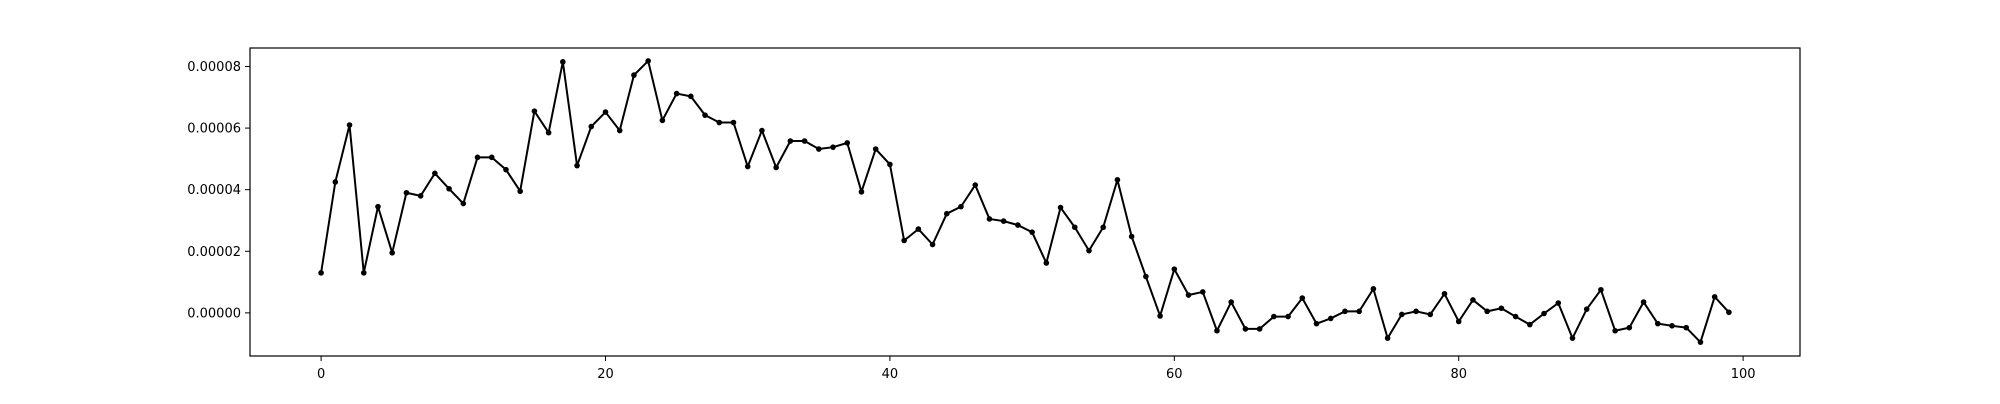 The image size is (2000, 404). I want to click on y-axis: 0.00000 0.00002 0.00004 0.00006 0.00008, so click(218, 190).